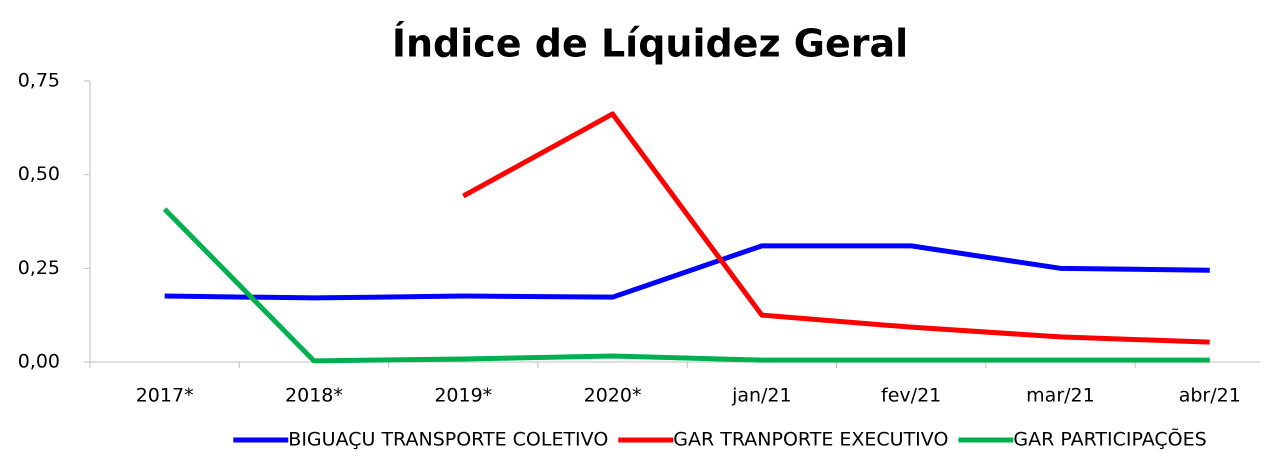 This screenshot has width=1274, height=453. I want to click on x-tick-label: 2020*, so click(613, 396).